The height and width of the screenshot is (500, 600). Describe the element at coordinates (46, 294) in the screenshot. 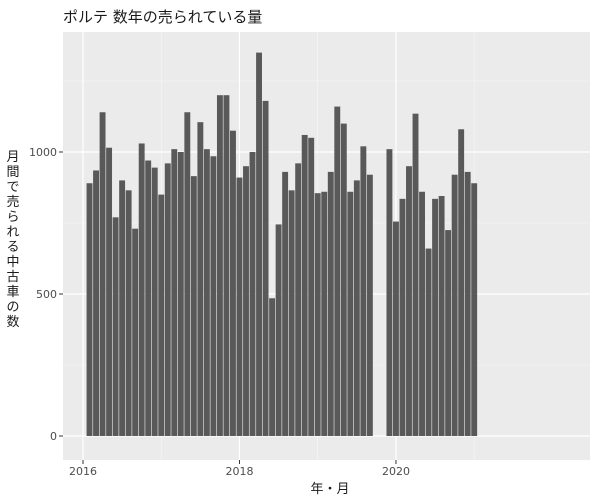

I see `y-tick-label: 500` at that location.